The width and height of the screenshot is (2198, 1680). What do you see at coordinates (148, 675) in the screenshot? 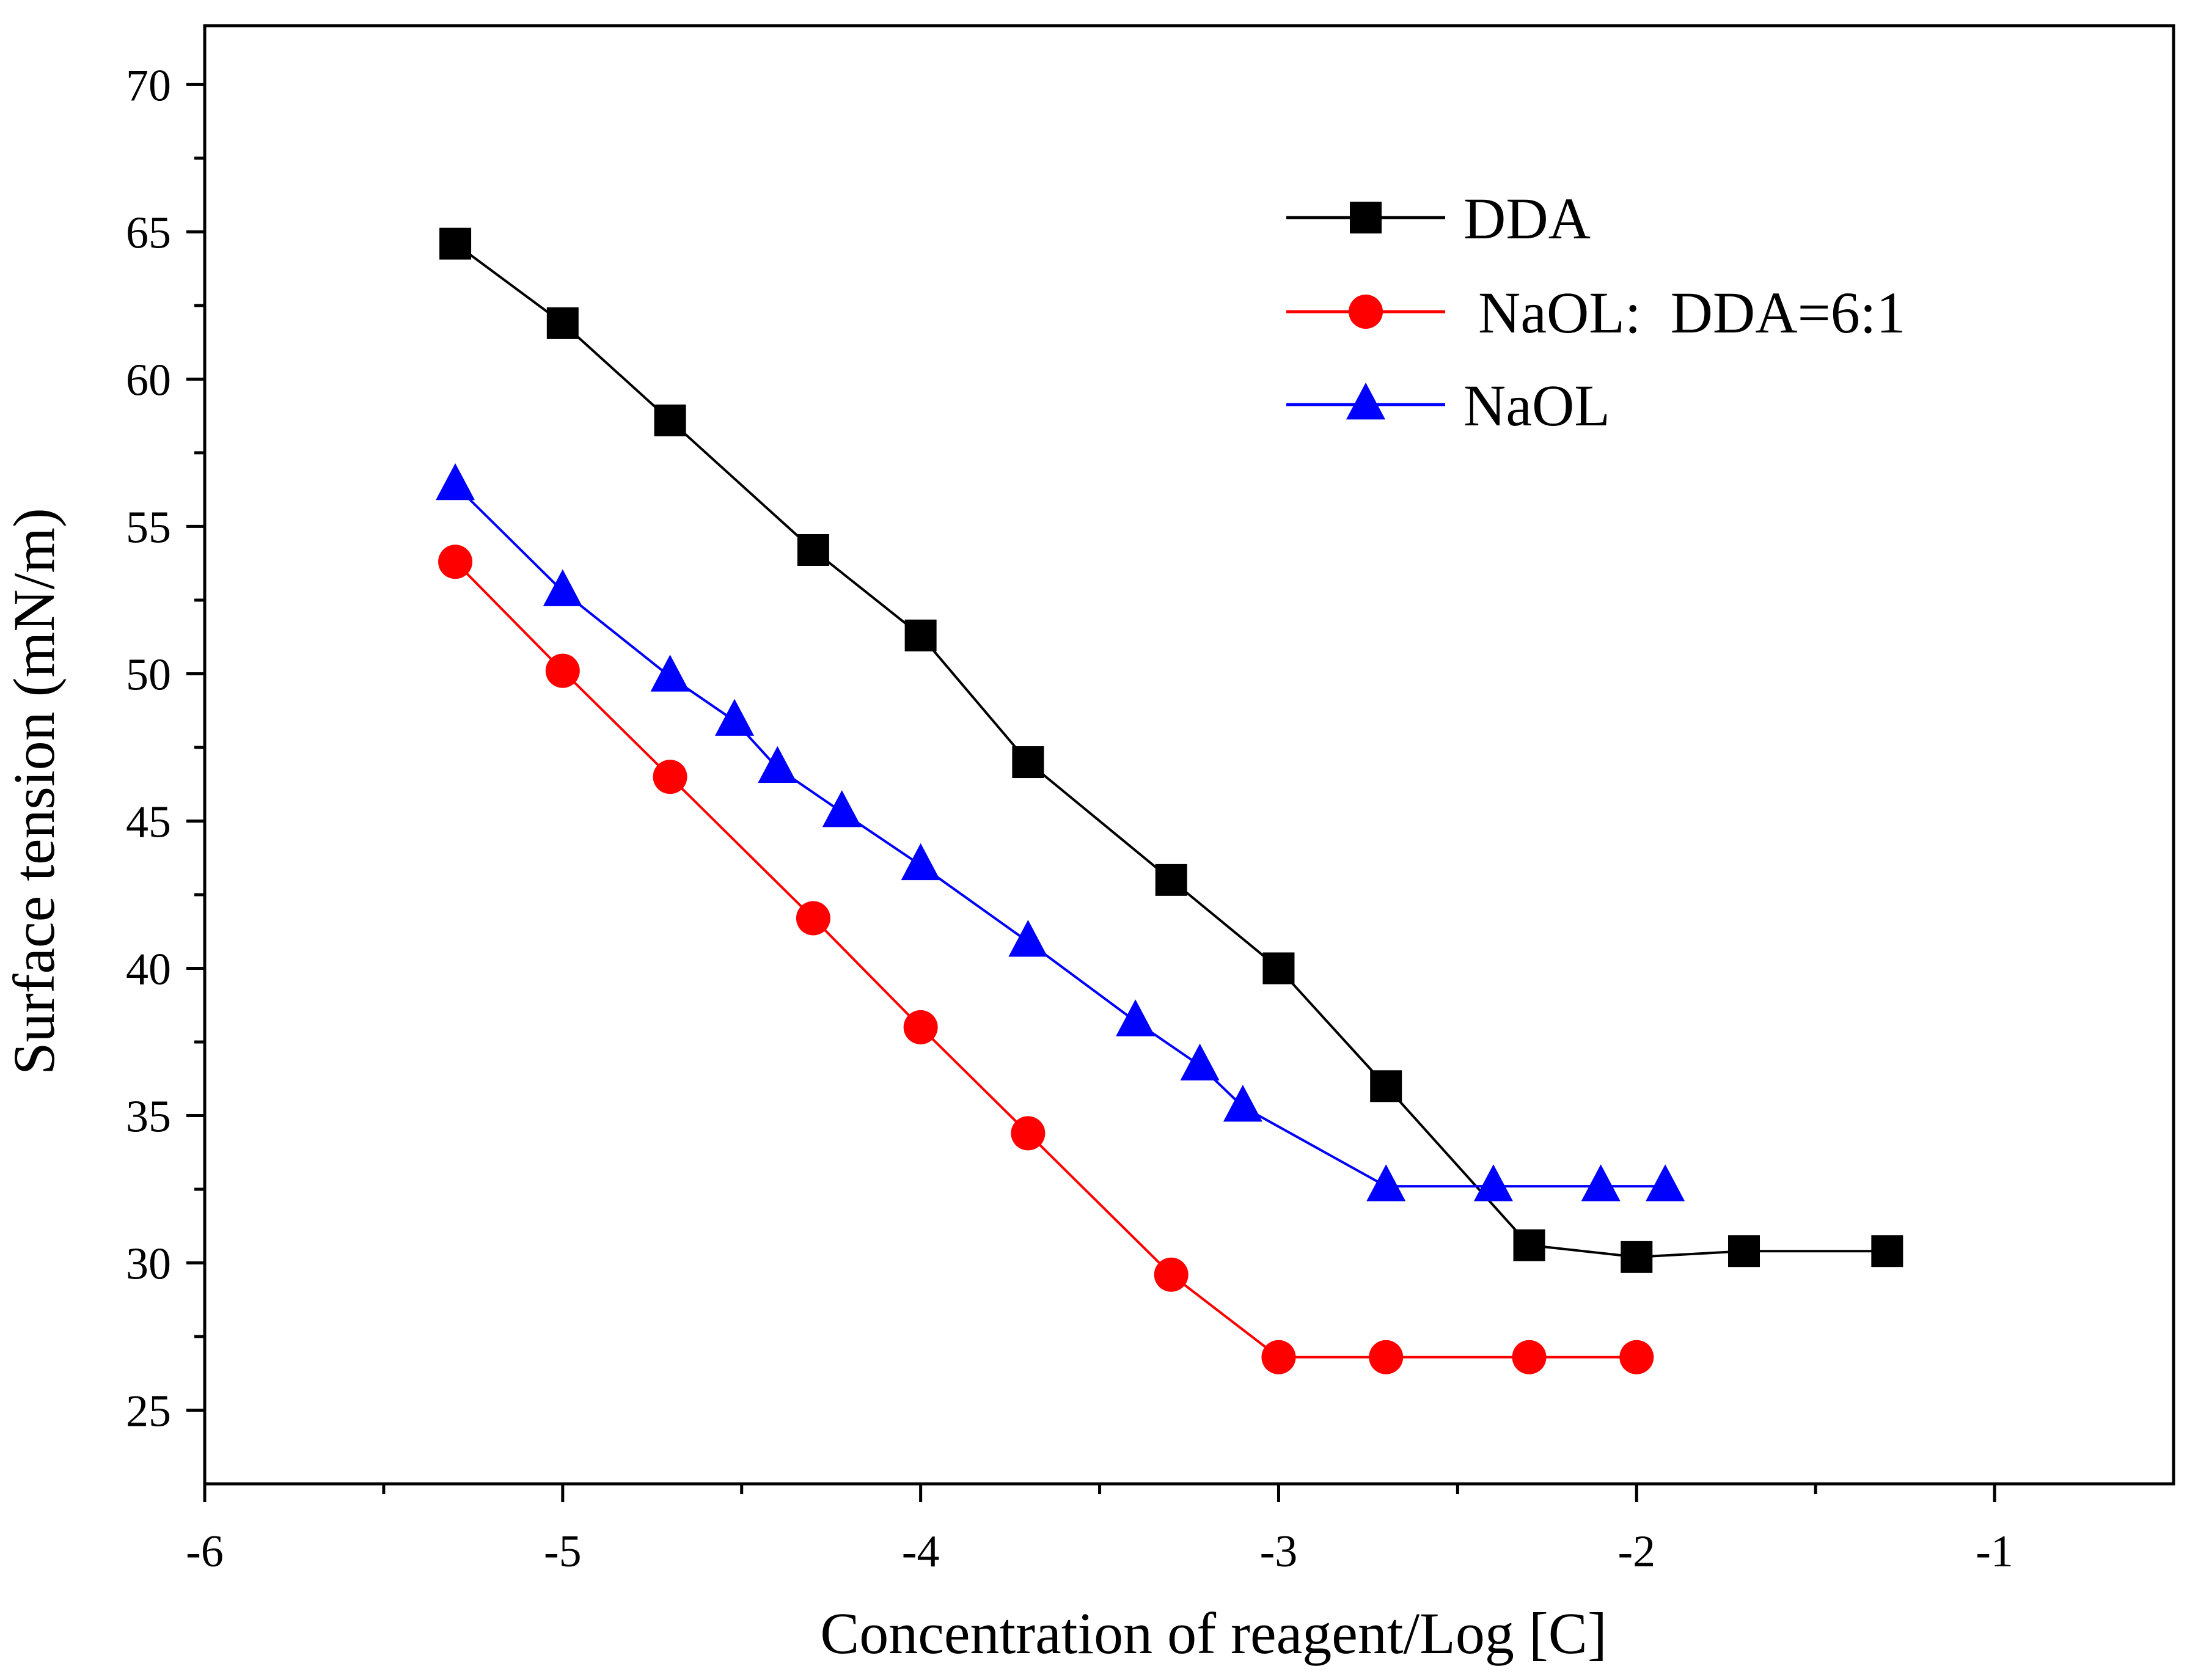
I see `y-tick-label: 50` at bounding box center [148, 675].